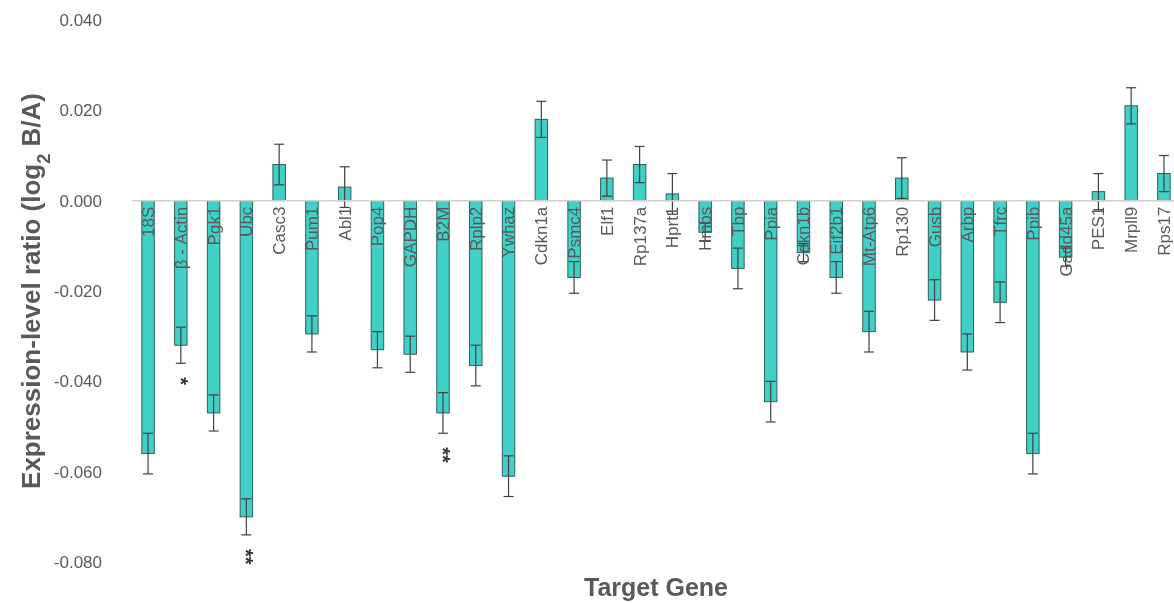 The image size is (1174, 603). What do you see at coordinates (738, 221) in the screenshot?
I see `x-tick-label: Tbp` at bounding box center [738, 221].